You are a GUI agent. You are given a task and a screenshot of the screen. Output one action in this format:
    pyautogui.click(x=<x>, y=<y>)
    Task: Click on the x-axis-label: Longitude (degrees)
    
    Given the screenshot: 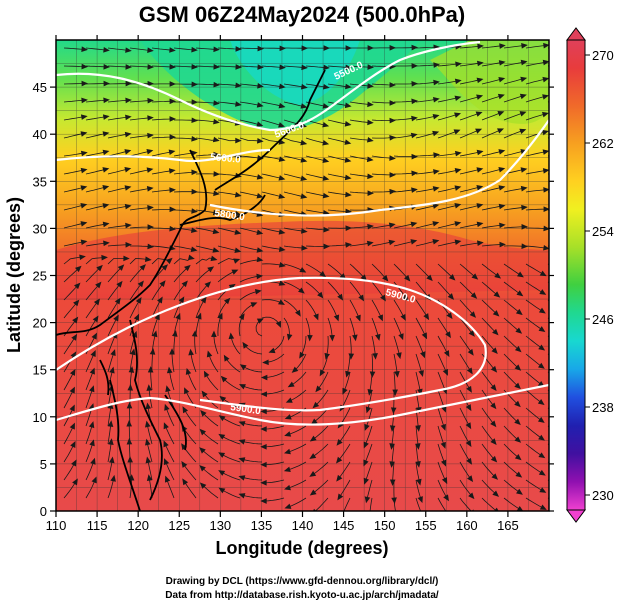 What is the action you would take?
    pyautogui.click(x=301, y=548)
    